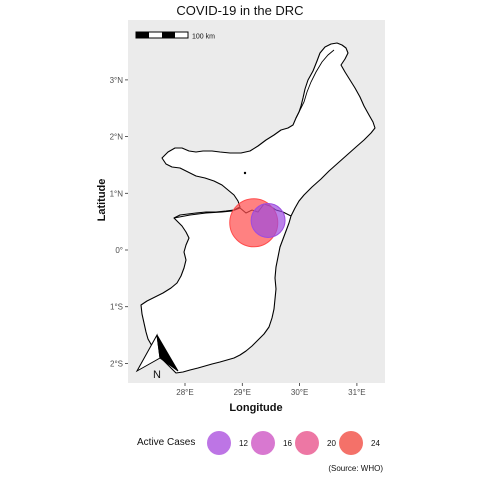 This screenshot has width=480, height=480. I want to click on legend-item: 12, so click(237, 444).